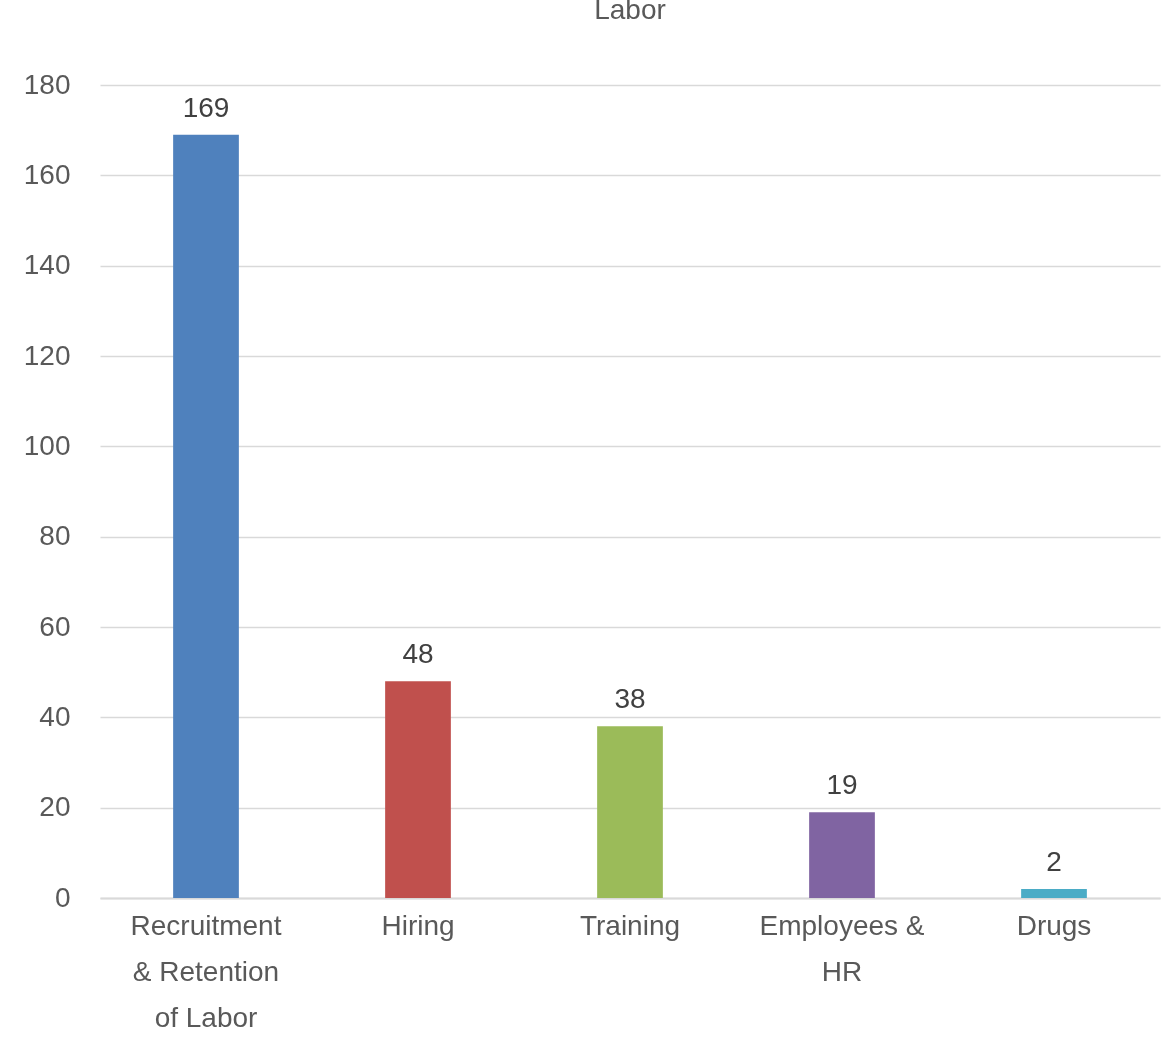 The height and width of the screenshot is (1054, 1161). I want to click on y-tick-label: 0, so click(62, 897).